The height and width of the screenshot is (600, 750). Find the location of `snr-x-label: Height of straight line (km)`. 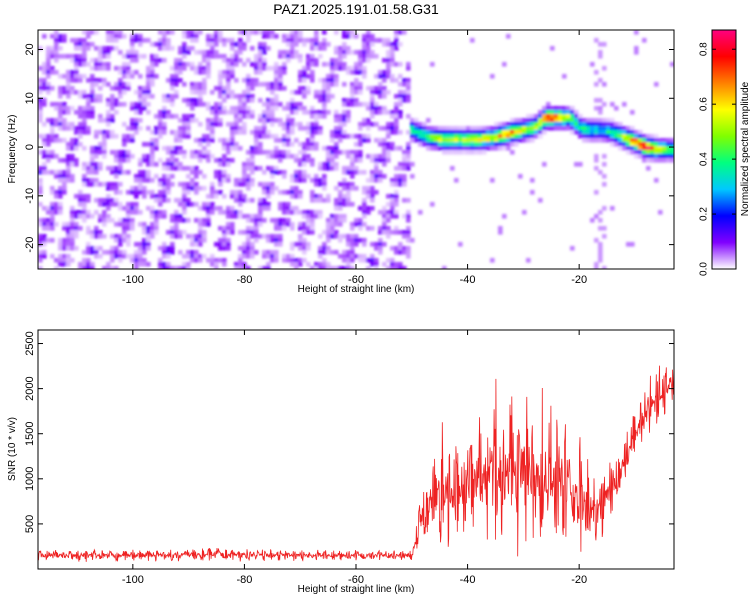

snr-x-label: Height of straight line (km) is located at coordinates (356, 589).